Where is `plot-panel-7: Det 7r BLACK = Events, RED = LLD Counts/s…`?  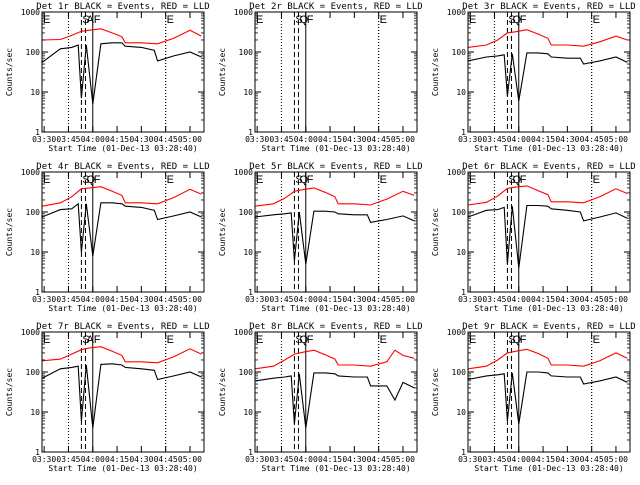
plot-panel-7: Det 7r BLACK = Events, RED = LLD Counts/s… is located at coordinates (107, 397).